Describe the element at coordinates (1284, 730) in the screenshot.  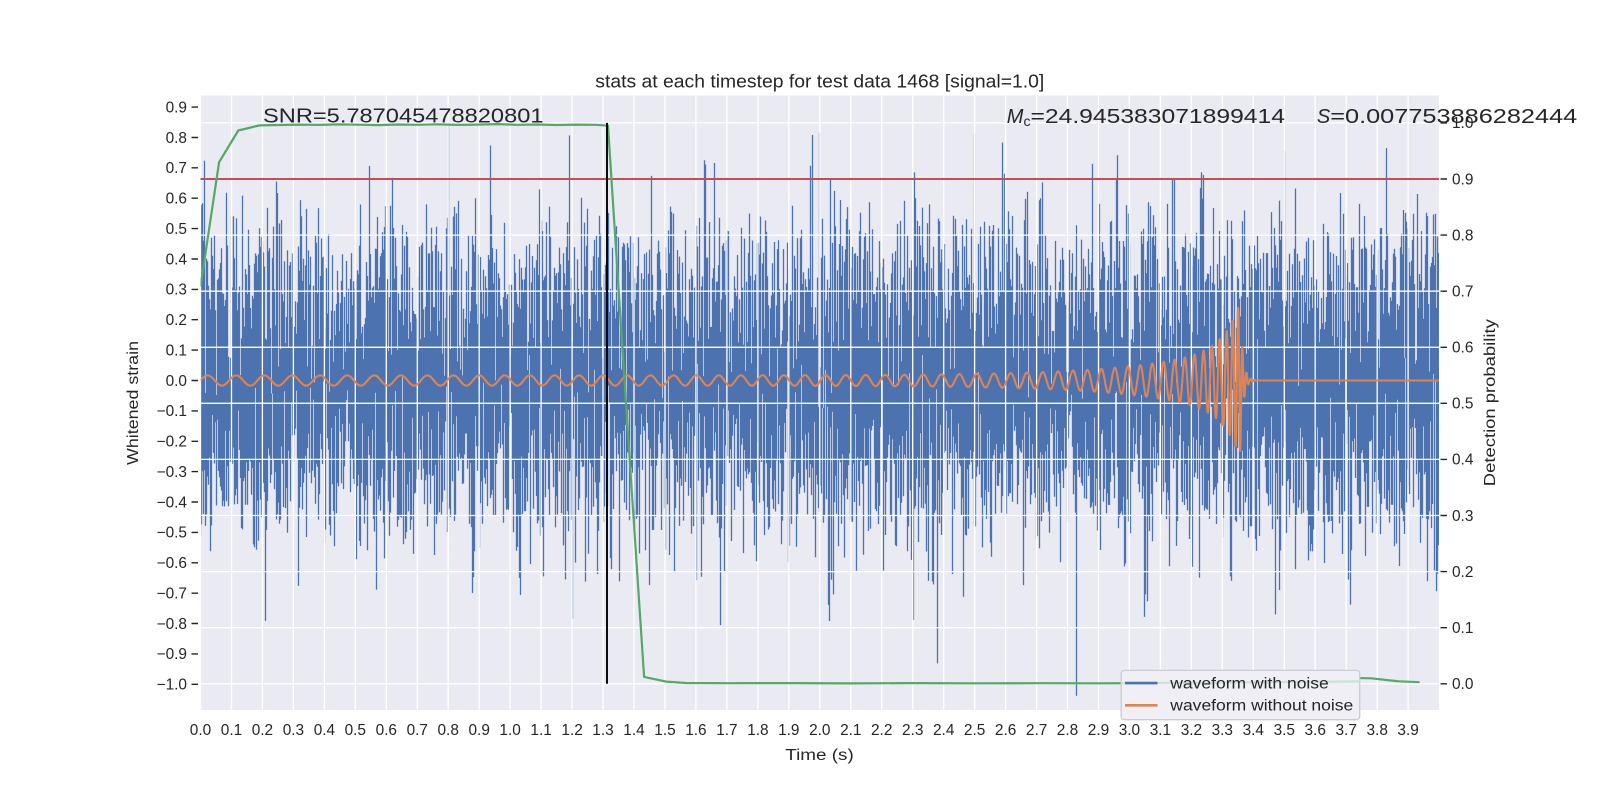
I see `svg-text: 3.5` at that location.